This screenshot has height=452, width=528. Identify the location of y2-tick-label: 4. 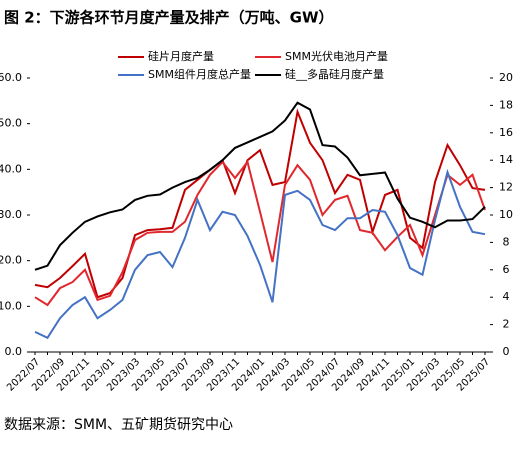
(506, 296).